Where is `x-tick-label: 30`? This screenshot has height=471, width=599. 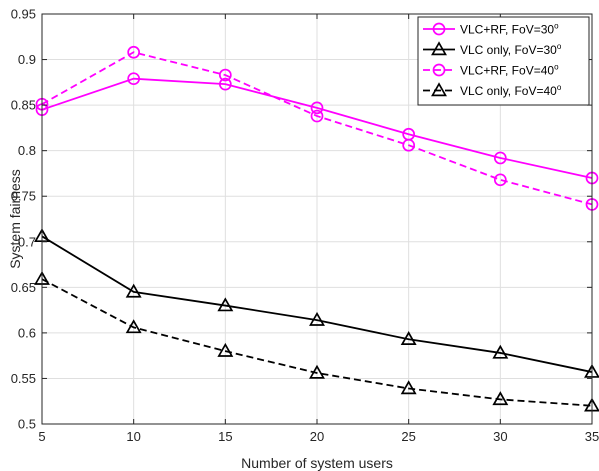 x-tick-label: 30 is located at coordinates (500, 436).